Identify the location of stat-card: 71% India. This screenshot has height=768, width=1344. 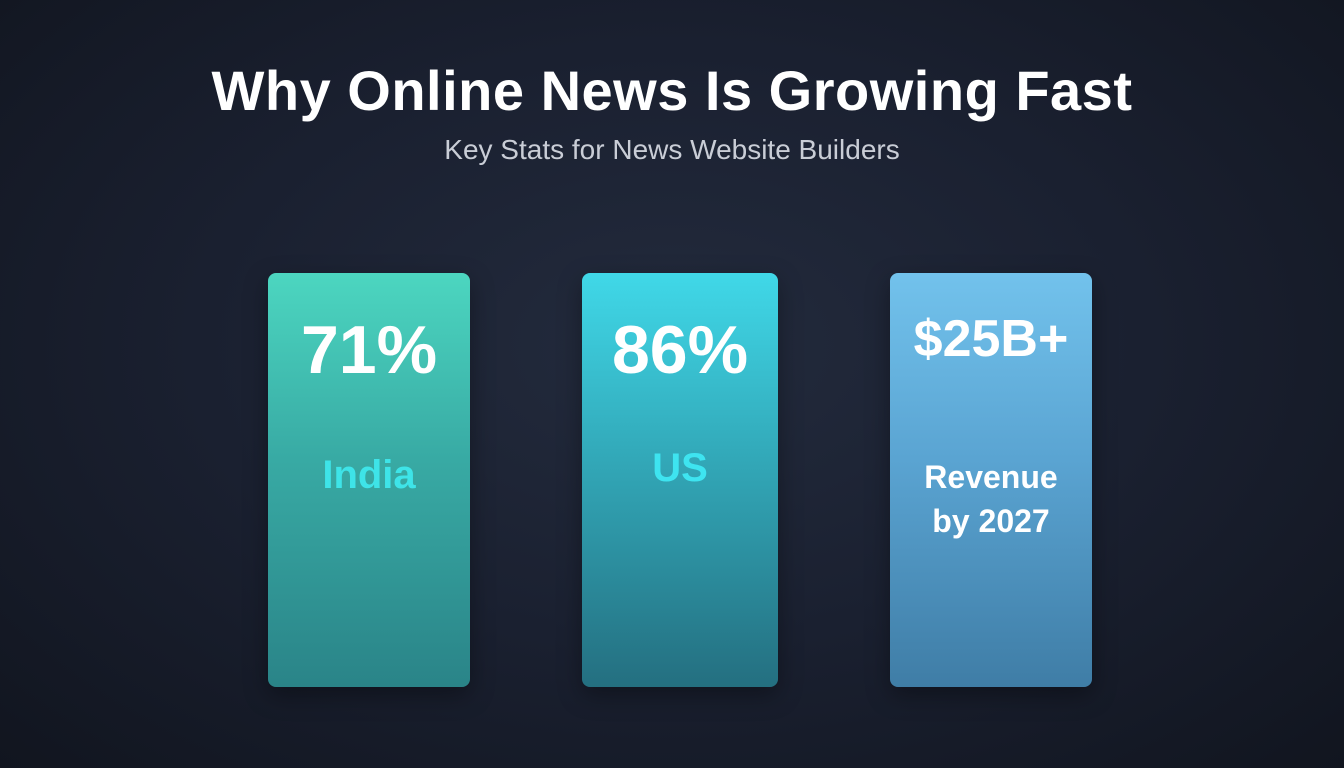
(369, 480).